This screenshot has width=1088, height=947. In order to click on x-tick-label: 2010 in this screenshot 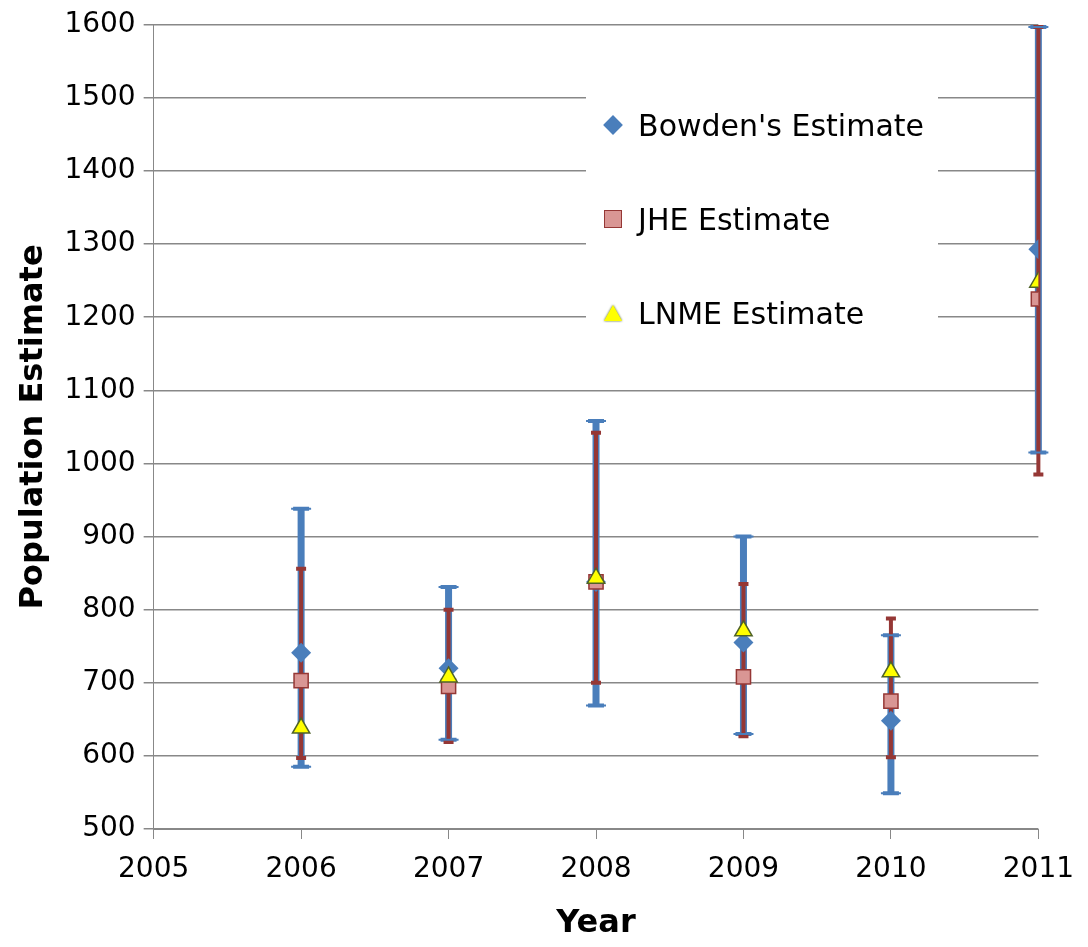, I will do `click(891, 868)`.